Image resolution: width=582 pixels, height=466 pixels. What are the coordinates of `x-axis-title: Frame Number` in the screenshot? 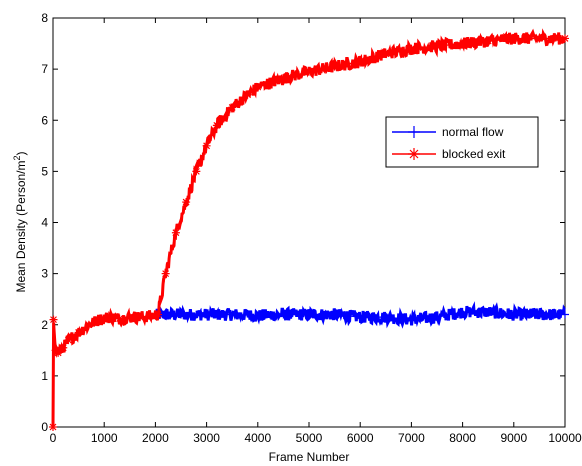 It's located at (309, 457).